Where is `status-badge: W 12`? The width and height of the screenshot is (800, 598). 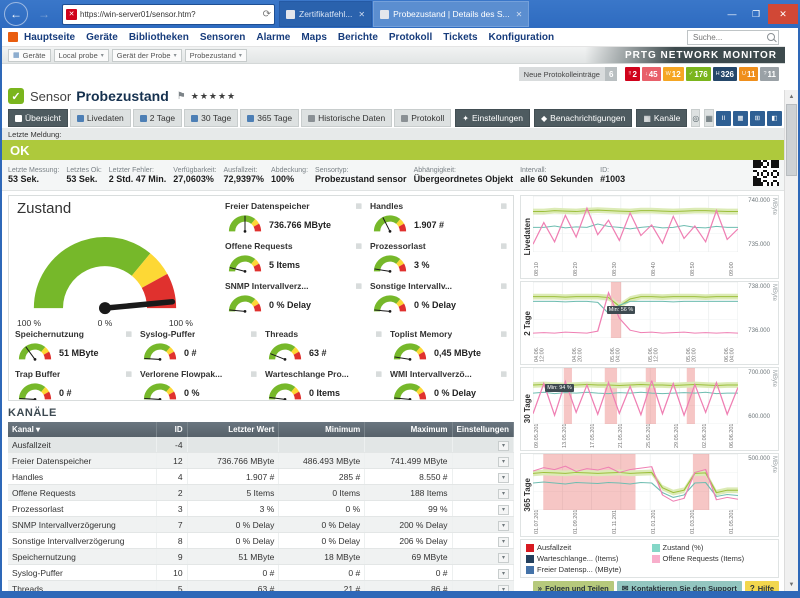 status-badge: W 12 is located at coordinates (673, 74).